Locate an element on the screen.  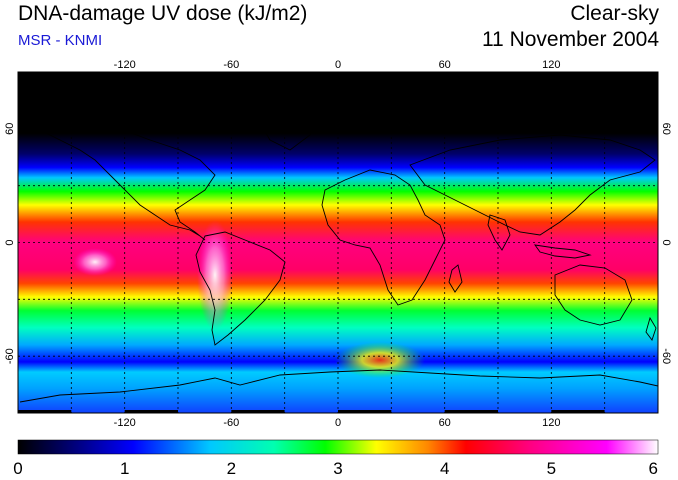
colorbar-tick: 1 is located at coordinates (124, 468).